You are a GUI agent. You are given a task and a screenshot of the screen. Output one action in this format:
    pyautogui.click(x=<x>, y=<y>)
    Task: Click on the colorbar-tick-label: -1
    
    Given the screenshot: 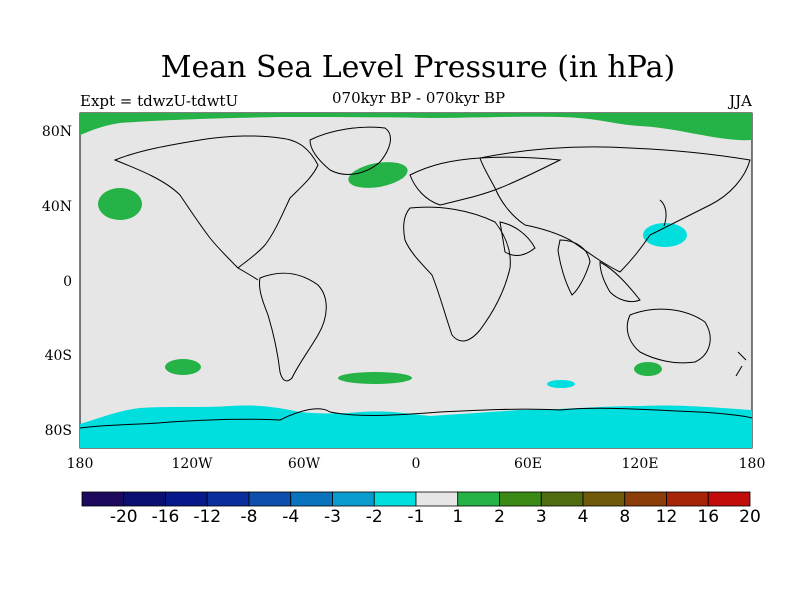 What is the action you would take?
    pyautogui.click(x=416, y=517)
    